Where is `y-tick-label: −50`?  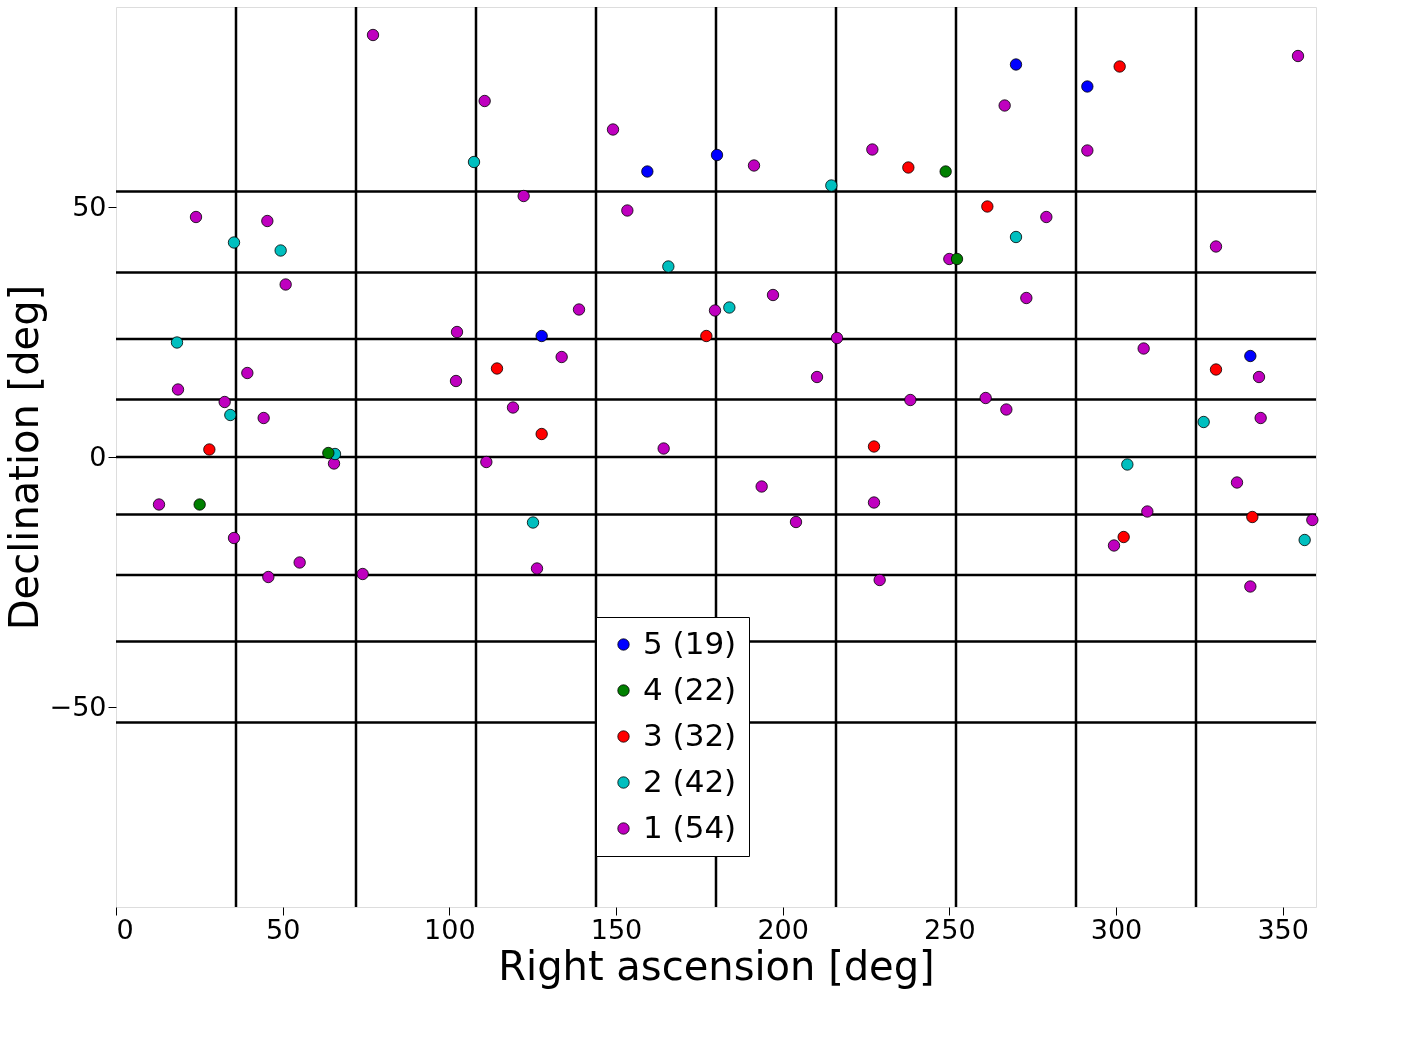
y-tick-label: −50 is located at coordinates (78, 706).